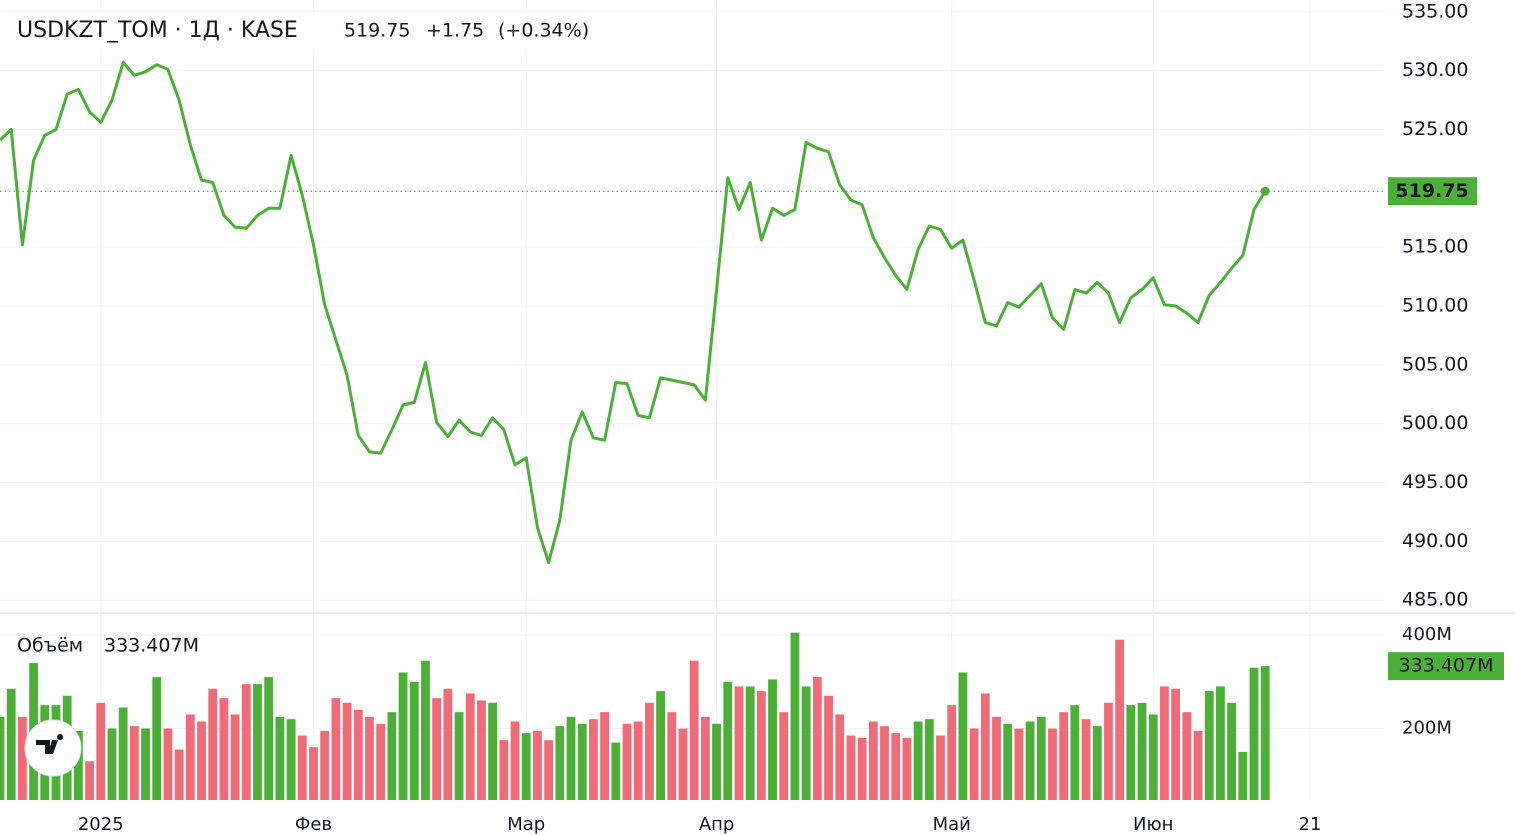 This screenshot has width=1515, height=835. What do you see at coordinates (952, 824) in the screenshot?
I see `x-tick-label: Май` at bounding box center [952, 824].